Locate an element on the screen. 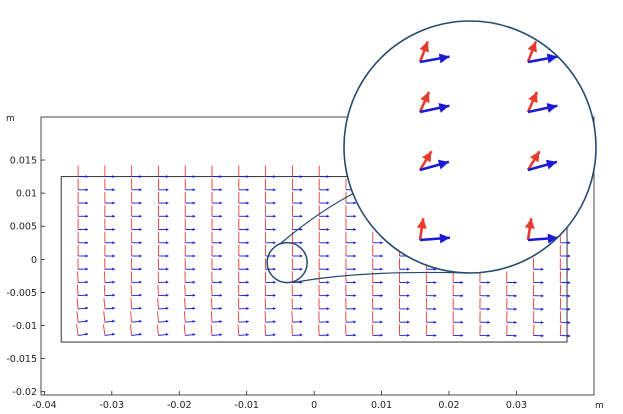 This screenshot has height=414, width=623. x-tick-label: 0.03 is located at coordinates (516, 405).